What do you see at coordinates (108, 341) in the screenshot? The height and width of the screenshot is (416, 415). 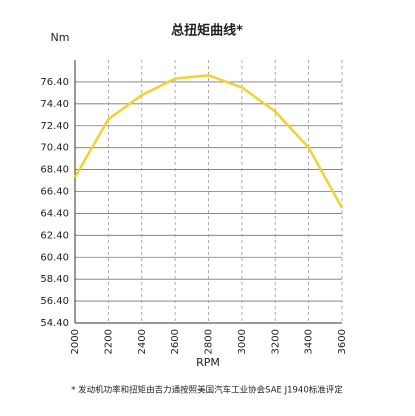 I see `x-tick-label: 2200` at bounding box center [108, 341].